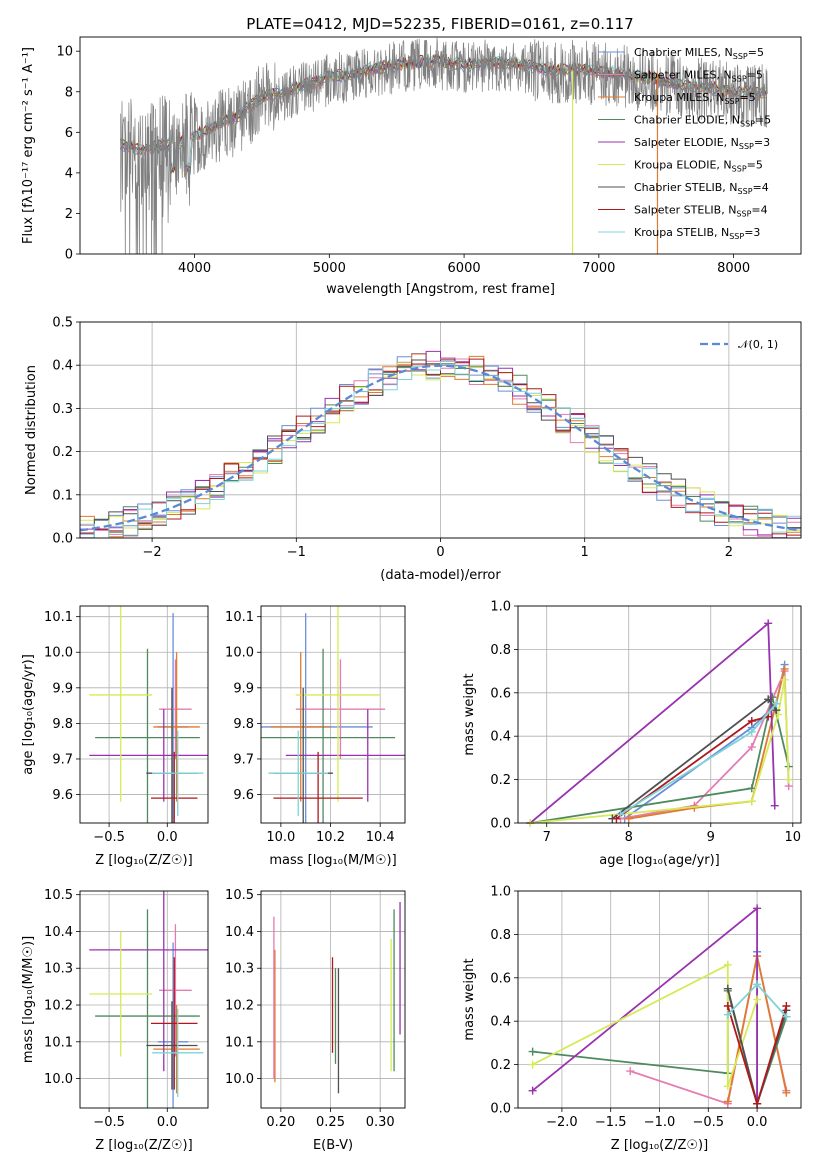 This screenshot has height=1170, width=819. Describe the element at coordinates (701, 211) in the screenshot. I see `legend-entry: Salpeter STELIB, NSSP=4` at that location.